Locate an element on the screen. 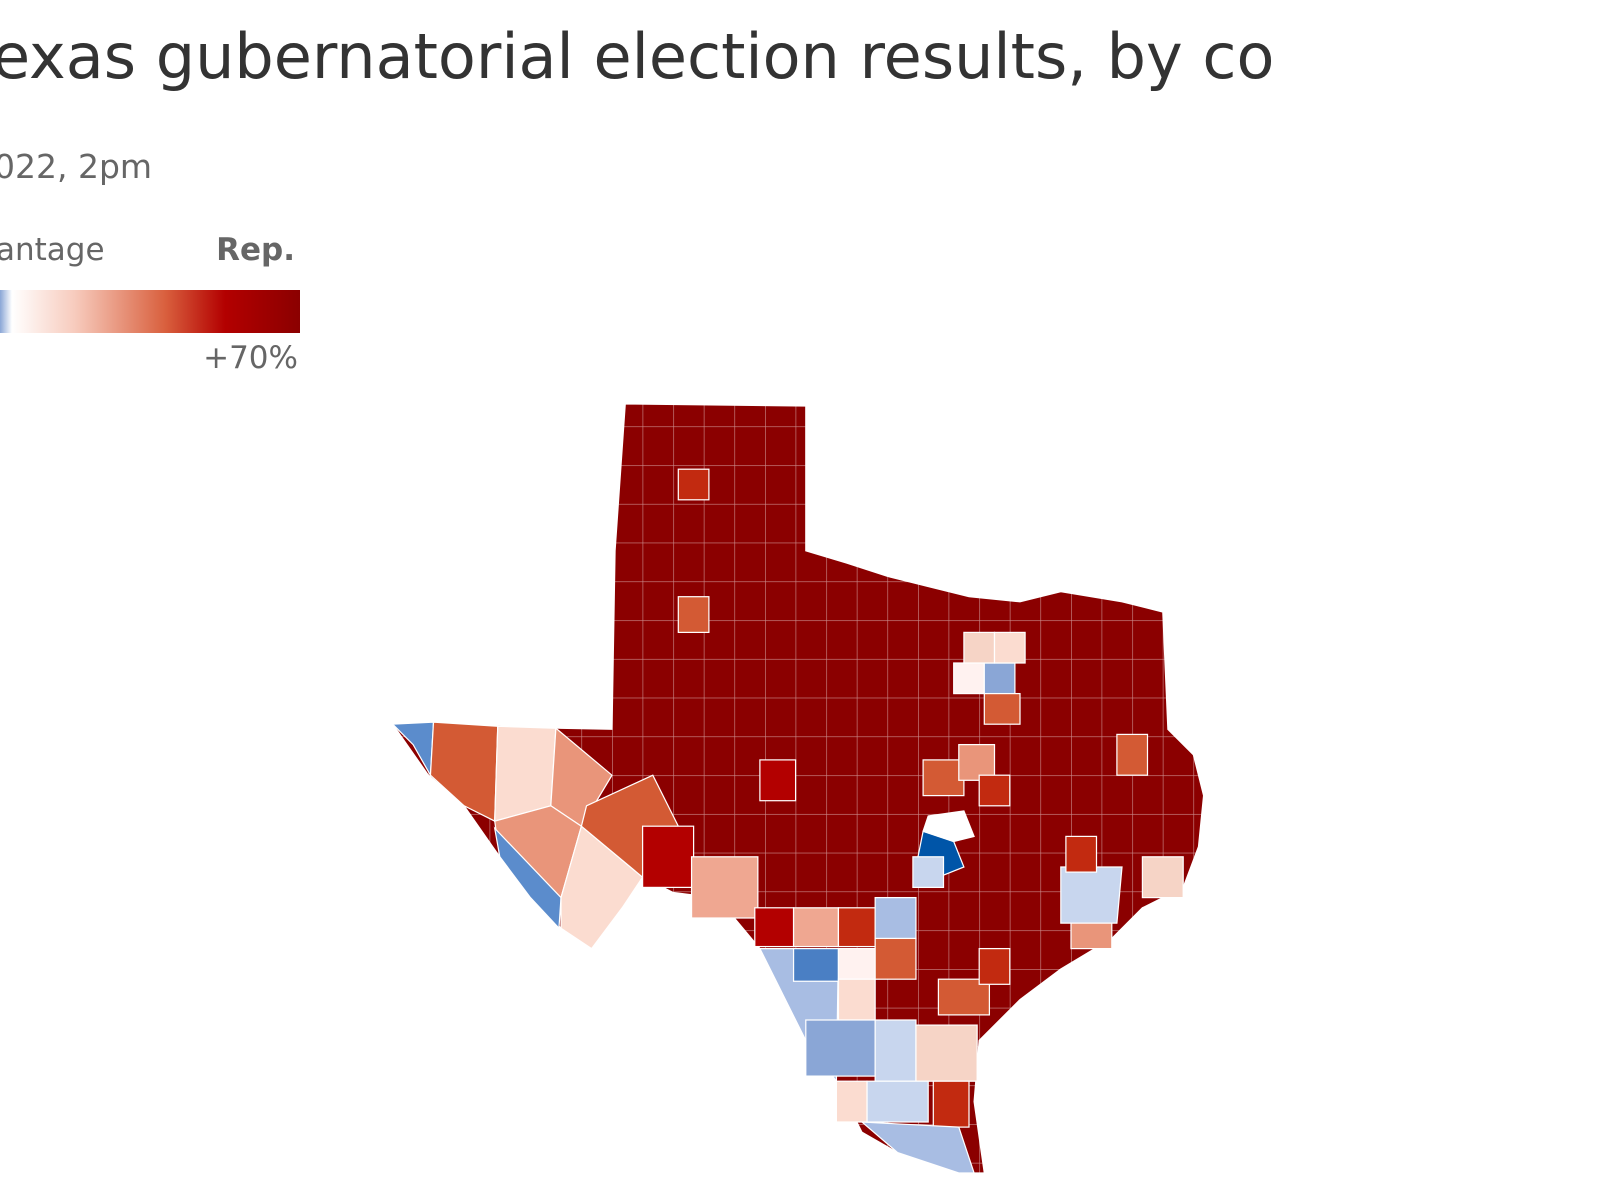 The height and width of the screenshot is (1200, 1600). subtitle: 022, 2pm is located at coordinates (76, 166).